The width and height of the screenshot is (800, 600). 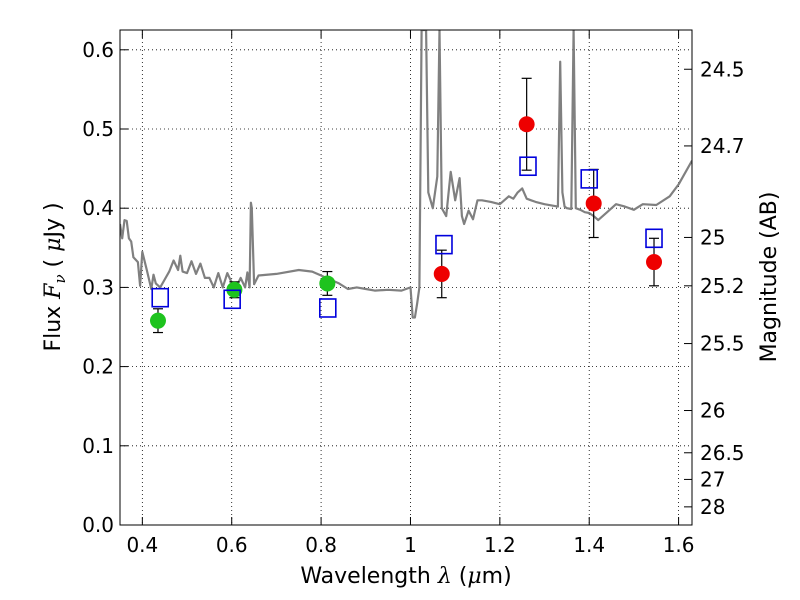 I want to click on y-tick-label: 0.6, so click(x=98, y=50).